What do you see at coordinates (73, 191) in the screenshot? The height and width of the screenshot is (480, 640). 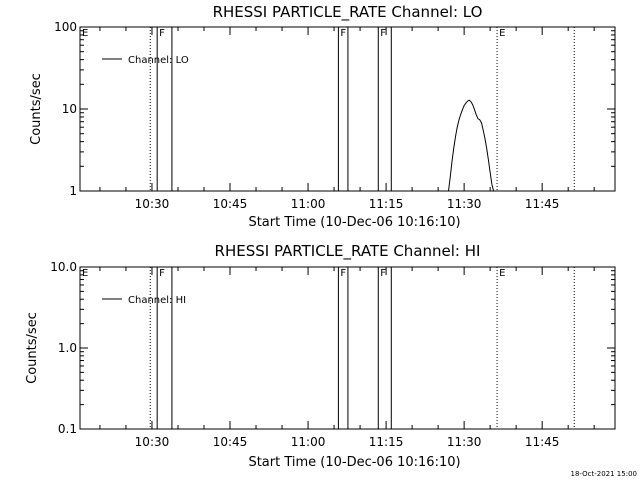 I see `y-tick-label: 1` at bounding box center [73, 191].